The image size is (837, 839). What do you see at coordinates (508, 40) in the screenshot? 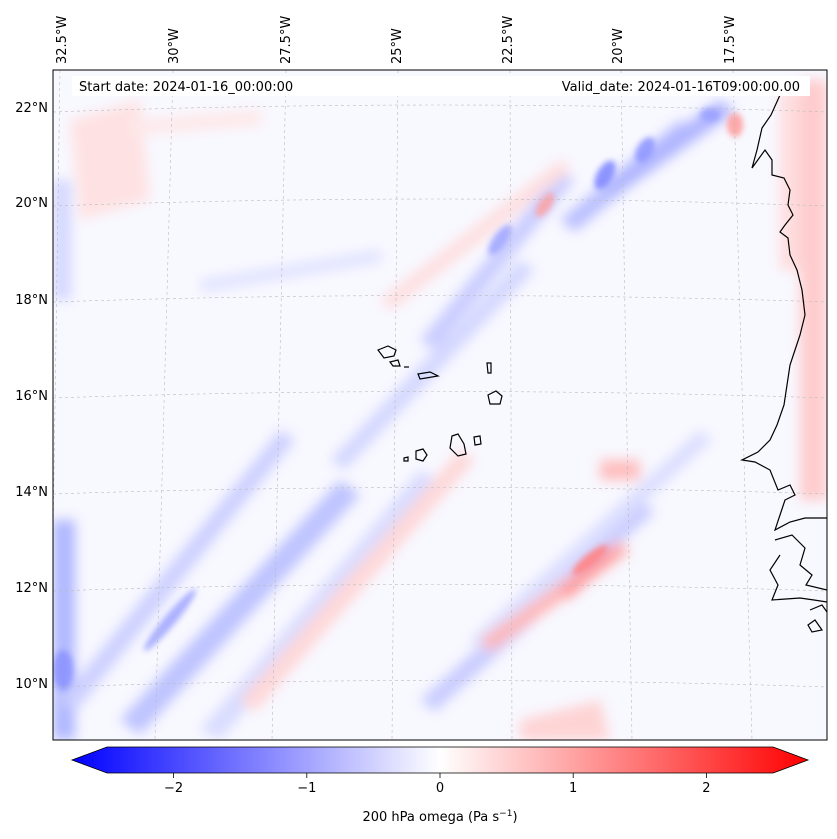
I see `lon-label-22-5w: 22.5°W` at bounding box center [508, 40].